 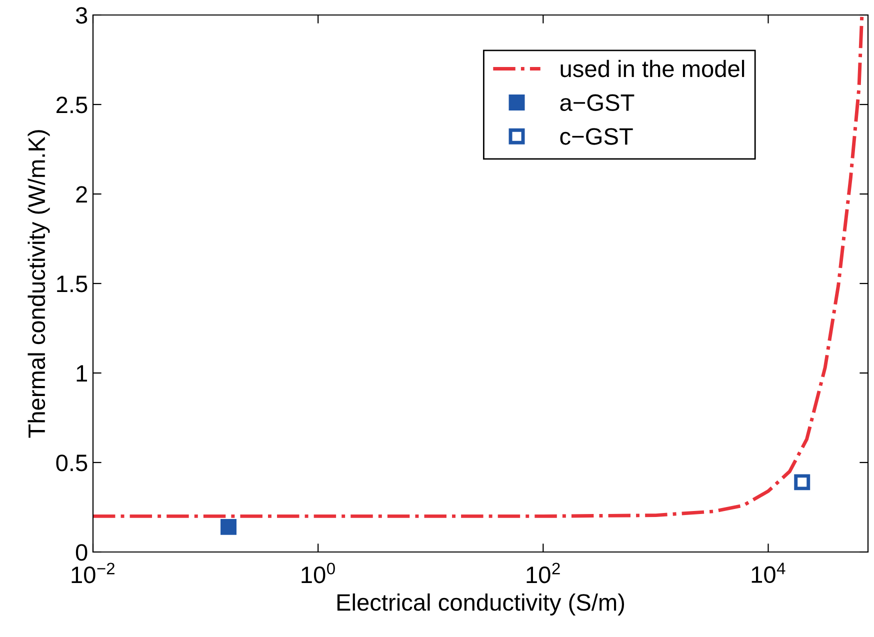 I want to click on y-tick-label: 1, so click(x=81, y=373).